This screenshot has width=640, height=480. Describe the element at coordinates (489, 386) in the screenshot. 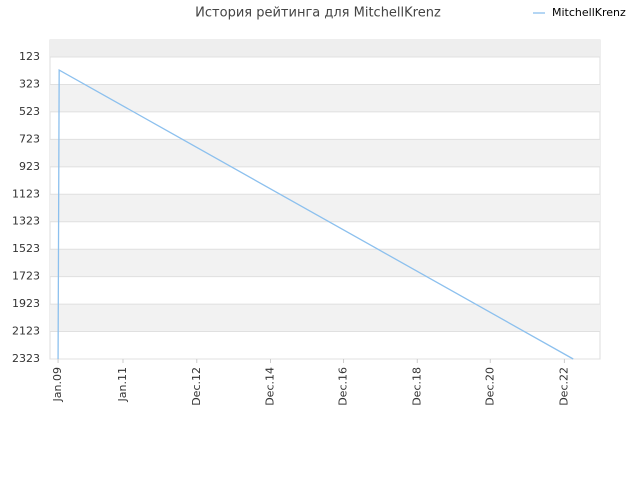

I see `x-tick-label: Dec.20` at that location.